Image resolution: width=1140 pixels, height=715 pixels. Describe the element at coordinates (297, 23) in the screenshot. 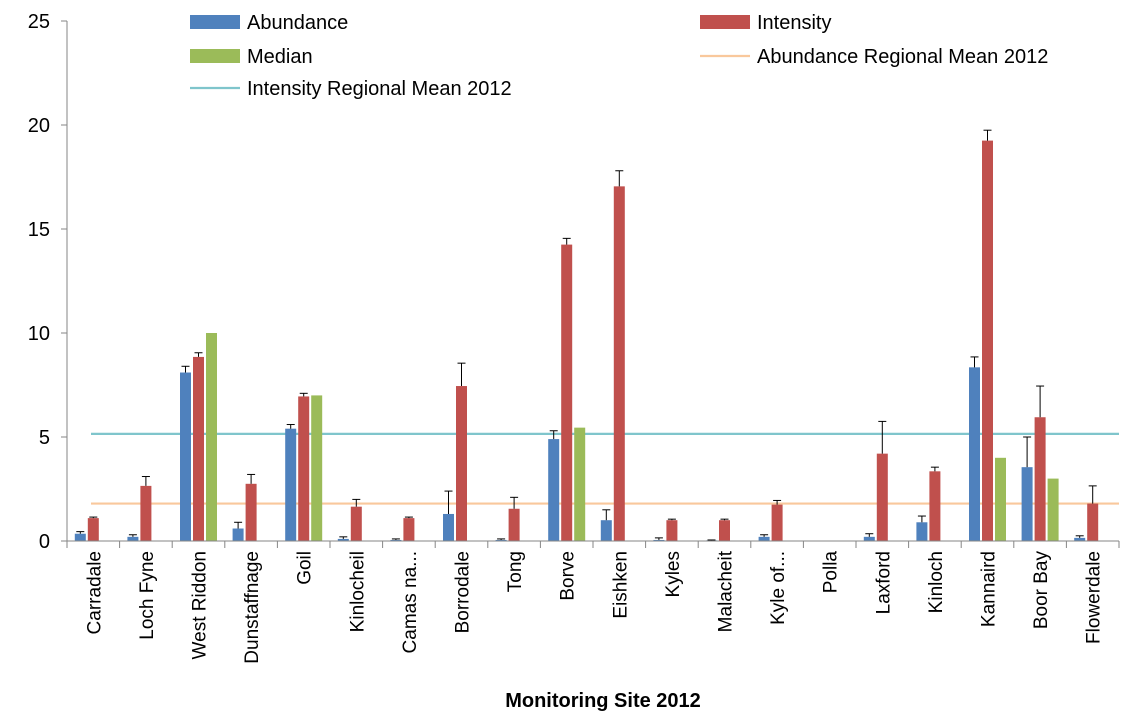

I see `legend-label: Abundance` at that location.